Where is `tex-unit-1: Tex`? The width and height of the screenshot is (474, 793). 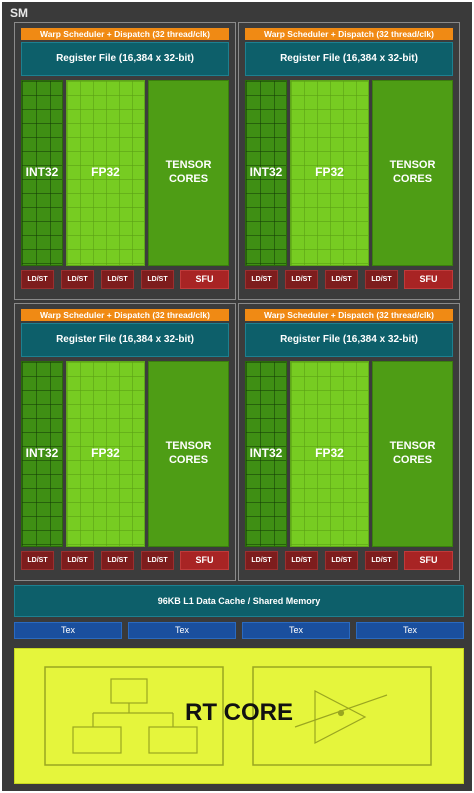
tex-unit-1: Tex is located at coordinates (68, 630).